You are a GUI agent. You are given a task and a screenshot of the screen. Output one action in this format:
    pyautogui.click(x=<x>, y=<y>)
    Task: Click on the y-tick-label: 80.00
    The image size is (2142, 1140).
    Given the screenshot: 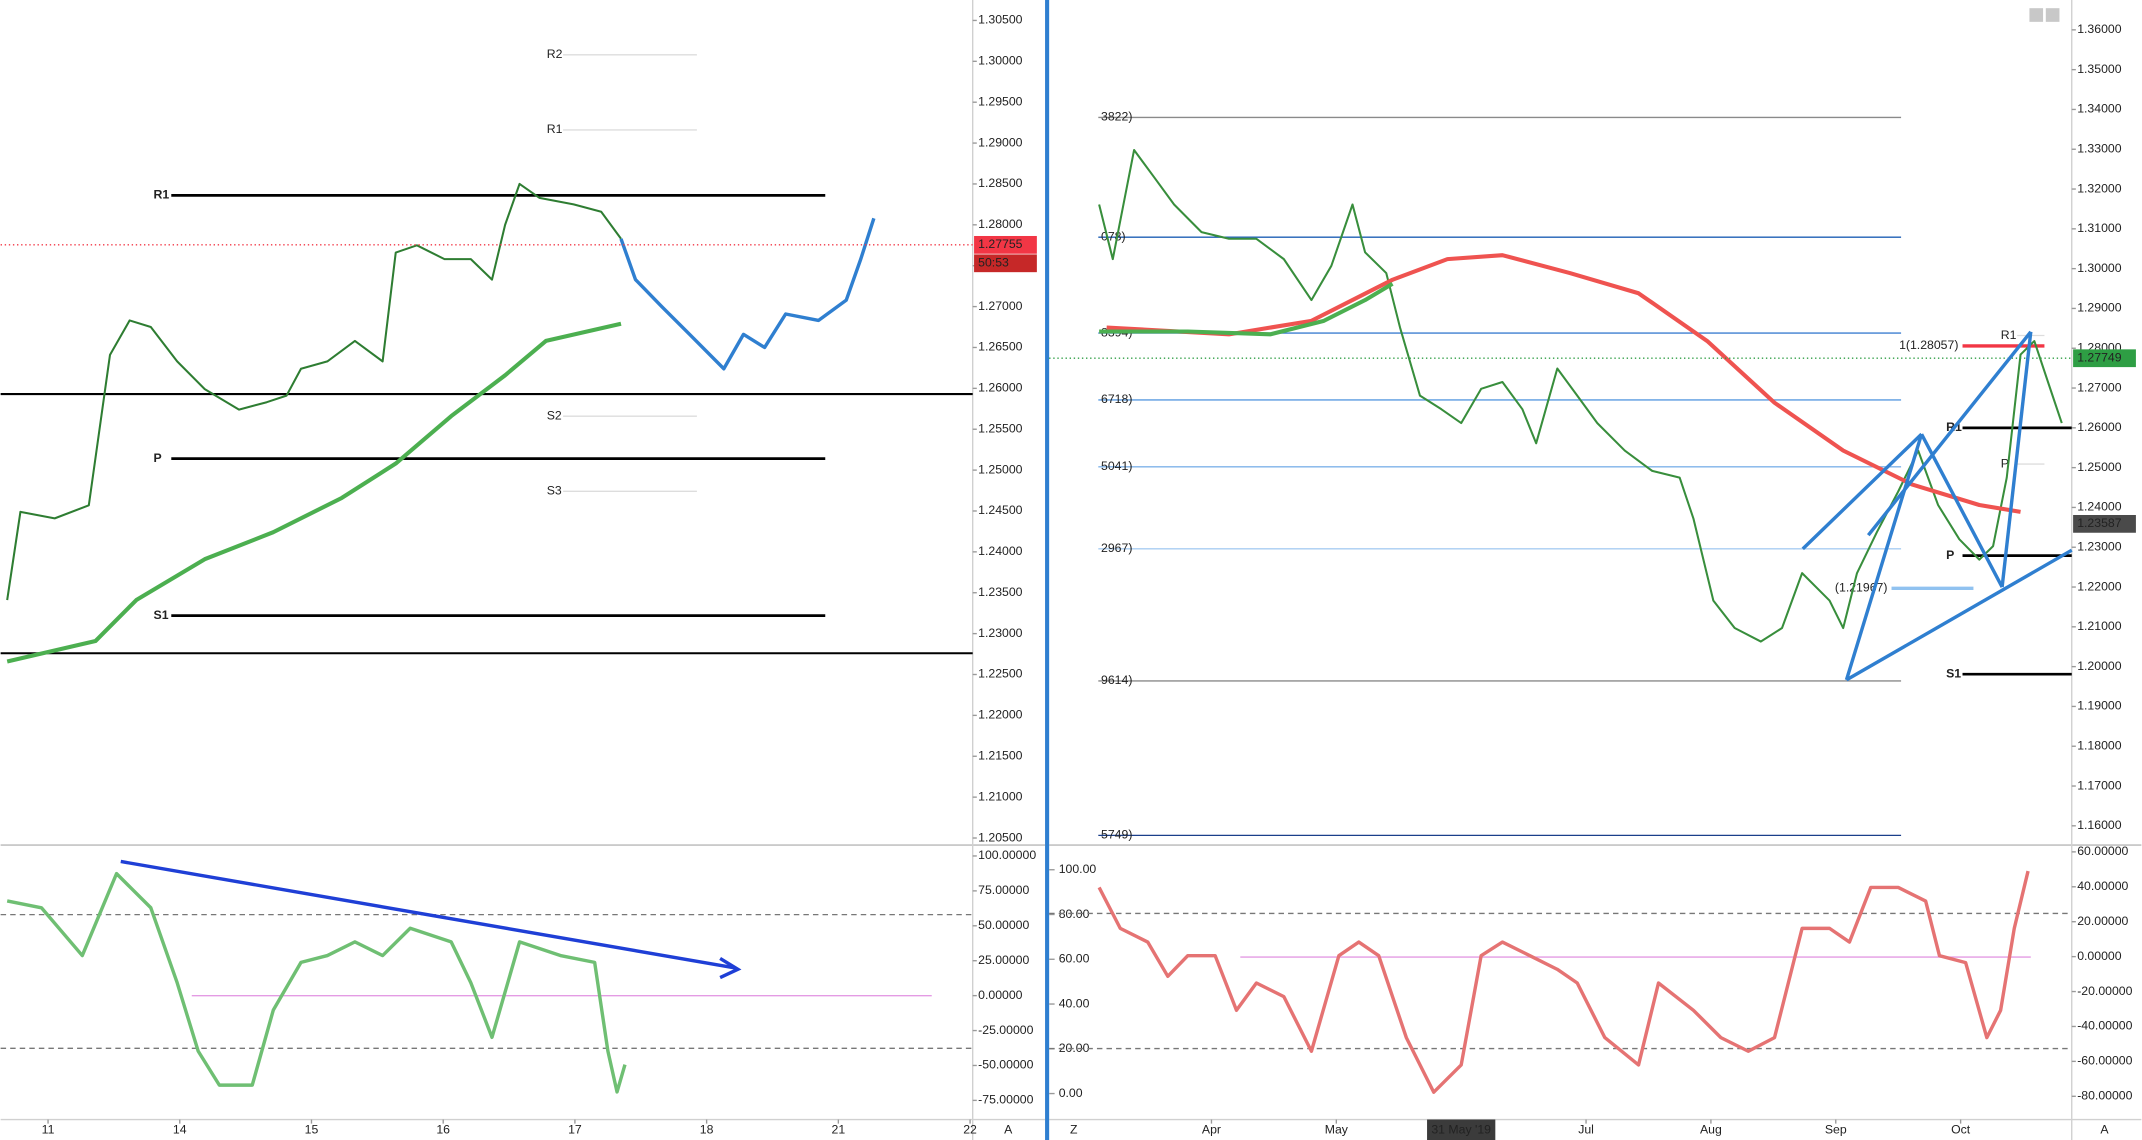 What is the action you would take?
    pyautogui.click(x=1074, y=914)
    